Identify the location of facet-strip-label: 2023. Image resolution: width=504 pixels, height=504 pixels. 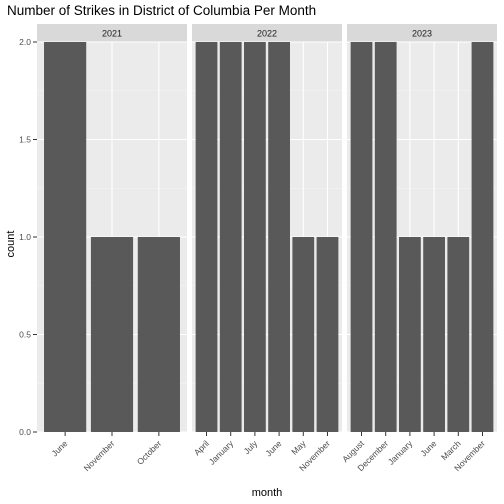
(422, 34).